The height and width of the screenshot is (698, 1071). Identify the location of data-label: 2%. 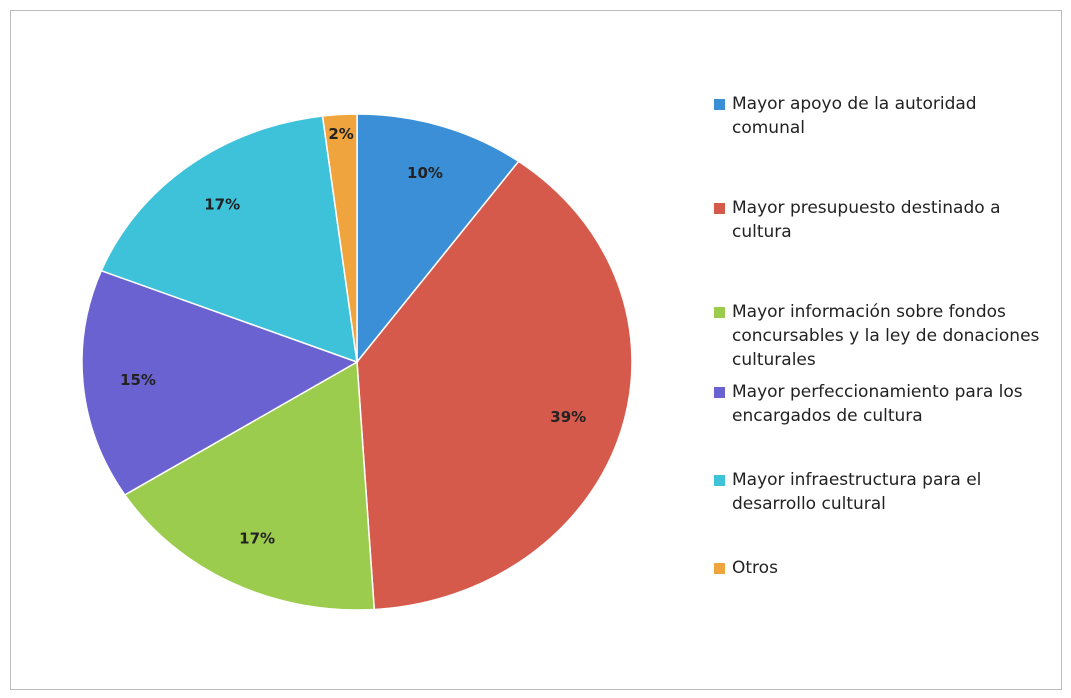
(340, 134).